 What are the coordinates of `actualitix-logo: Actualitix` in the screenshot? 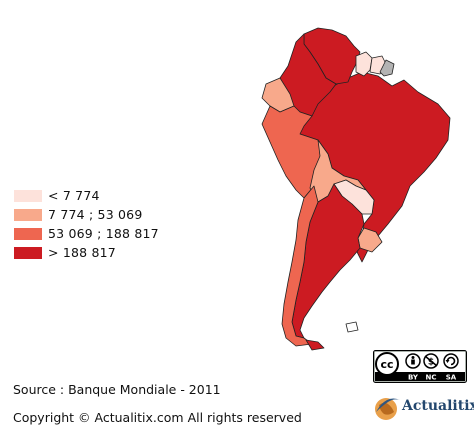 It's located at (423, 408).